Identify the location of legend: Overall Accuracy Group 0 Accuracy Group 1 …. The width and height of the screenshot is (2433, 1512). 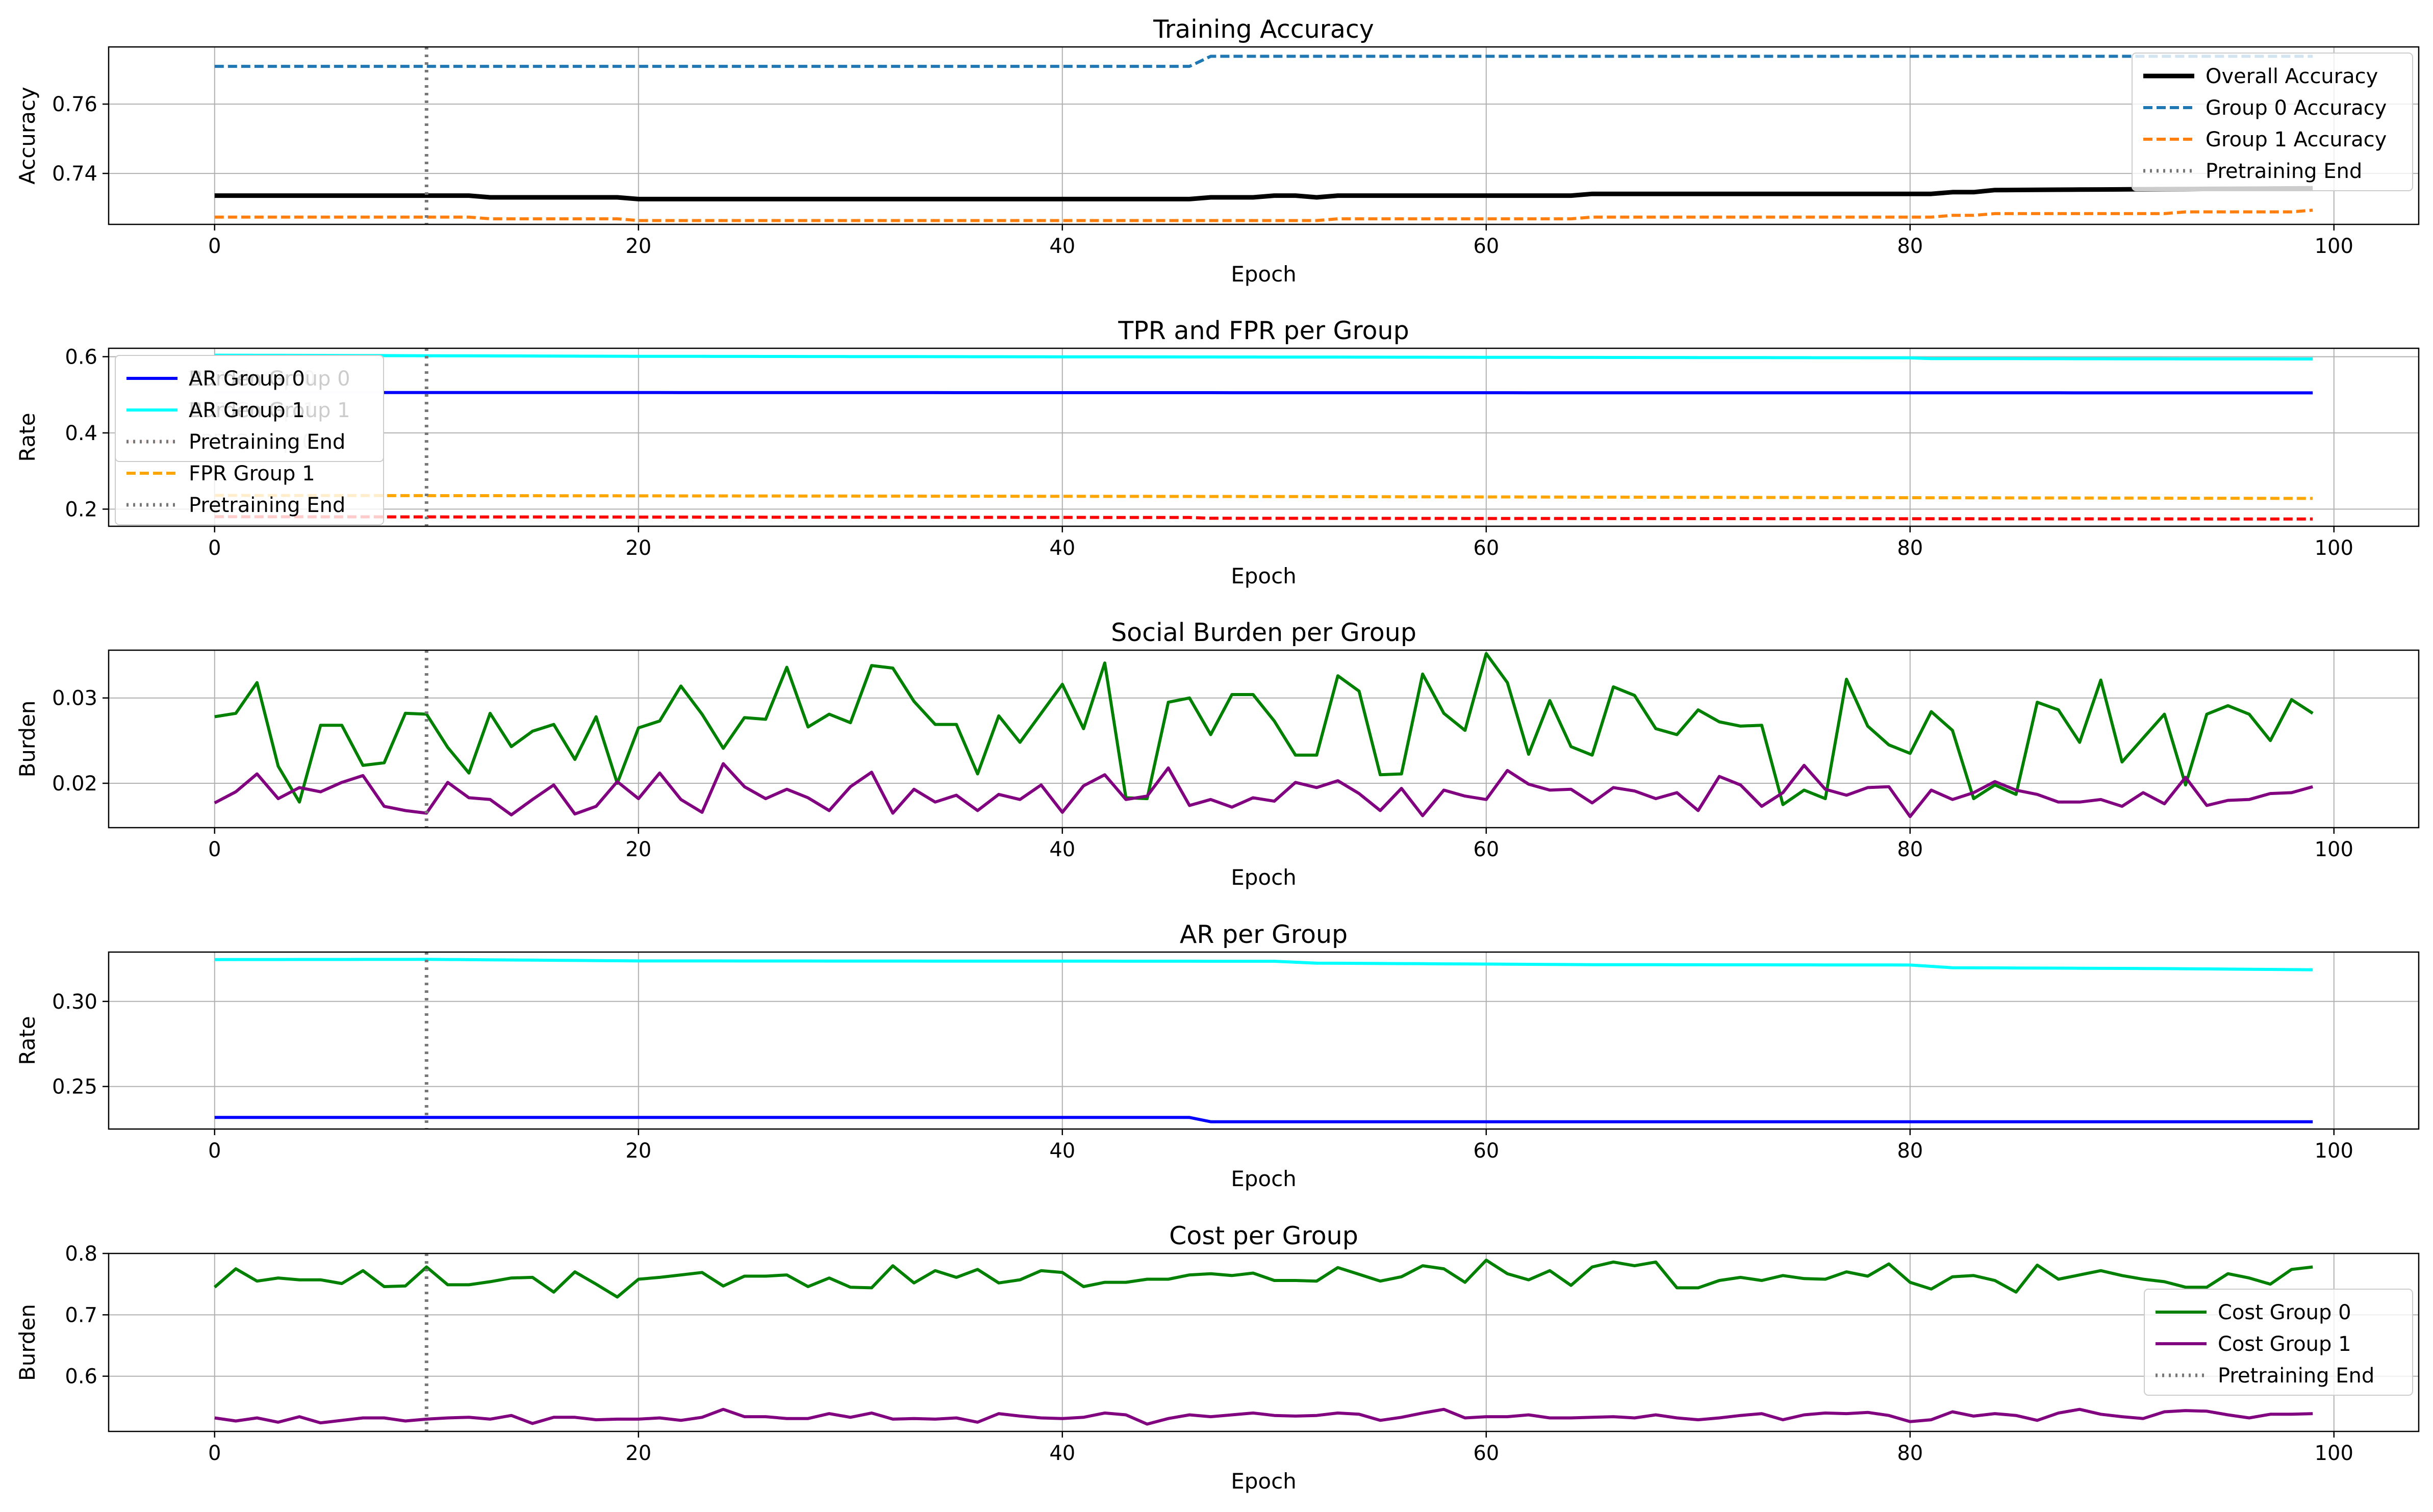
(2272, 122).